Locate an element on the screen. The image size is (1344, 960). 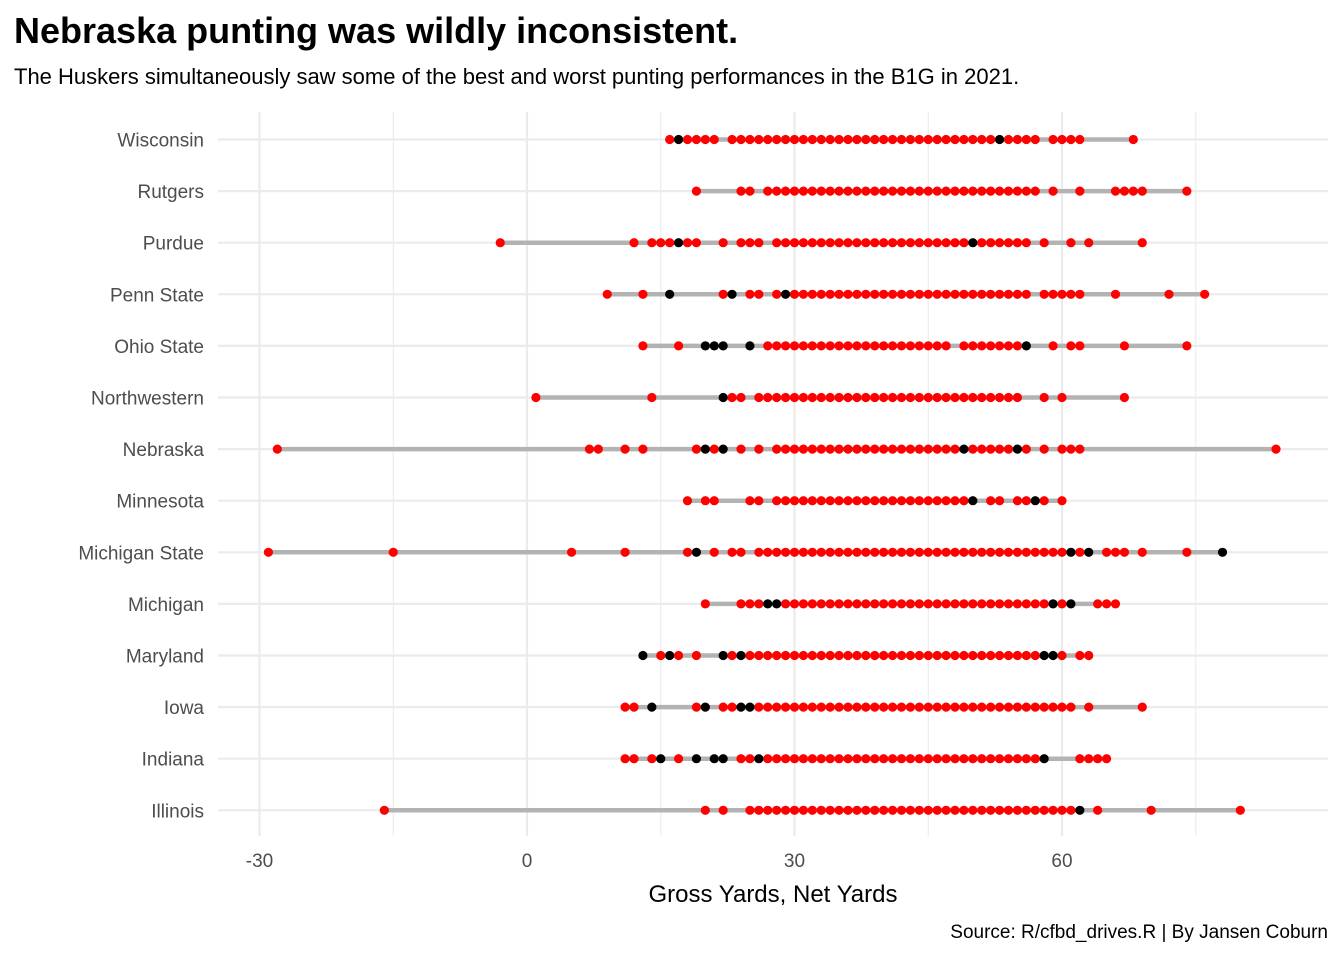
team-label: Nebraska is located at coordinates (164, 450).